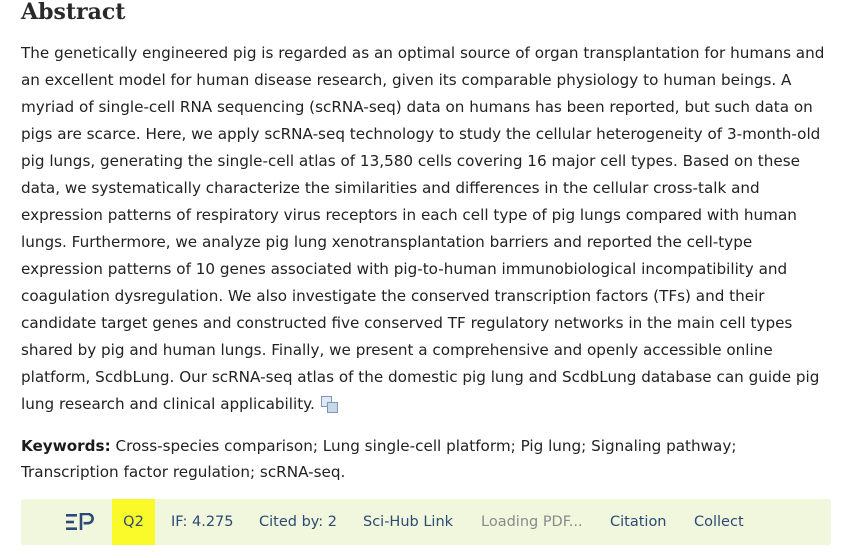  I want to click on cited-by-link: Cited by: 2, so click(298, 522).